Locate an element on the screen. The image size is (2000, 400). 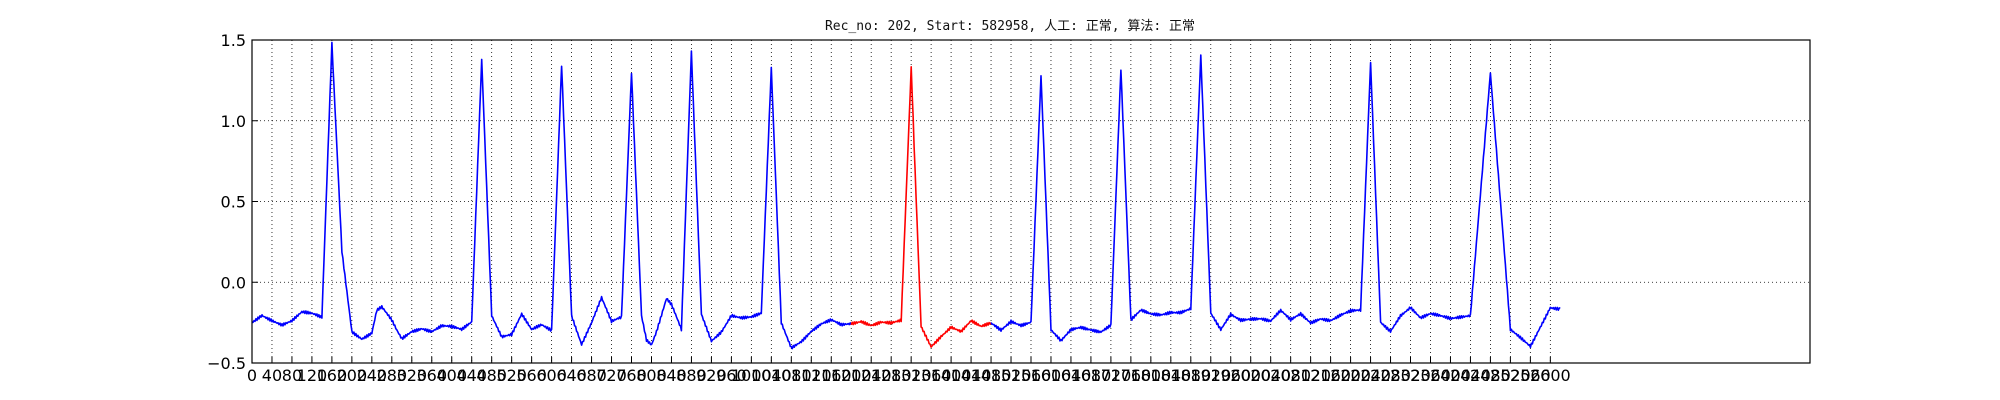
x-tick-label: 360 is located at coordinates (431, 375).